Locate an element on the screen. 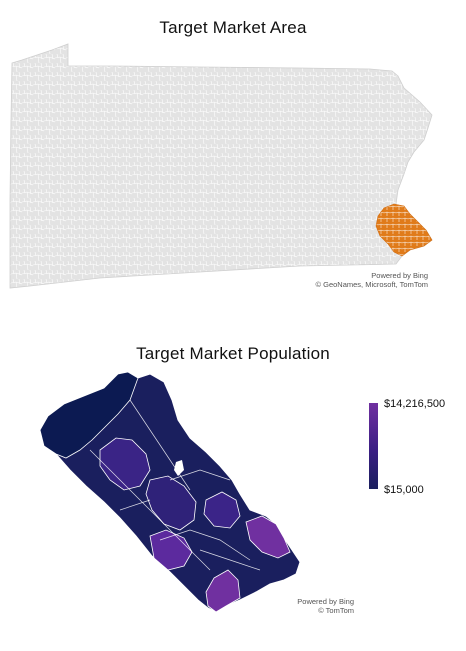 Image resolution: width=466 pixels, height=651 pixels. zone-south-b is located at coordinates (223, 591).